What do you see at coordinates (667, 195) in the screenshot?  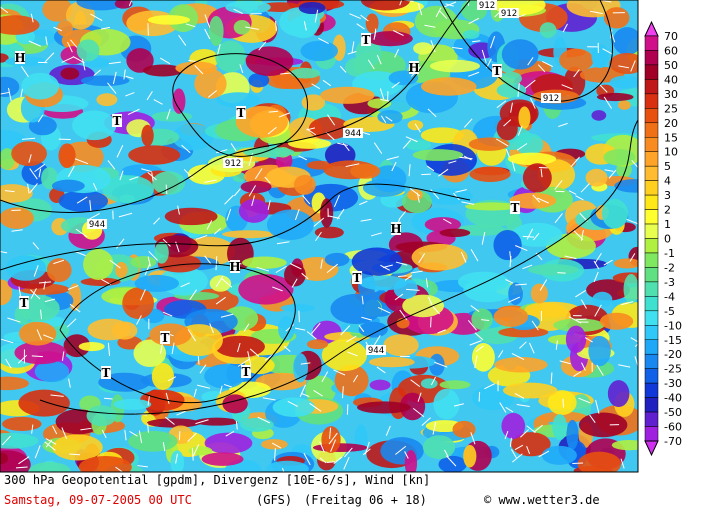 I see `colorbar-label: 3` at bounding box center [667, 195].